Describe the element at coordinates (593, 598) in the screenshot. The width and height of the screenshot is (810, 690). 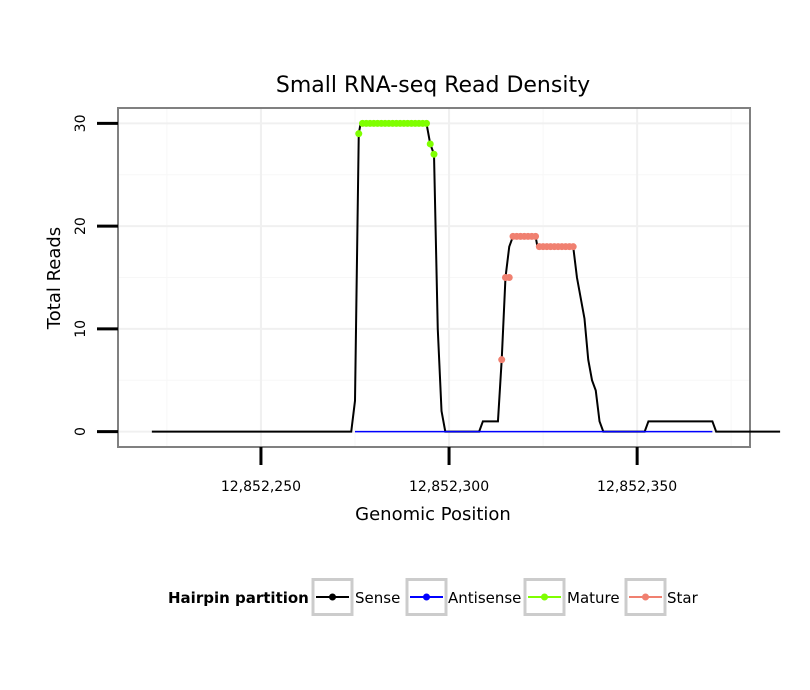
I see `legend-label-mature: Mature` at that location.